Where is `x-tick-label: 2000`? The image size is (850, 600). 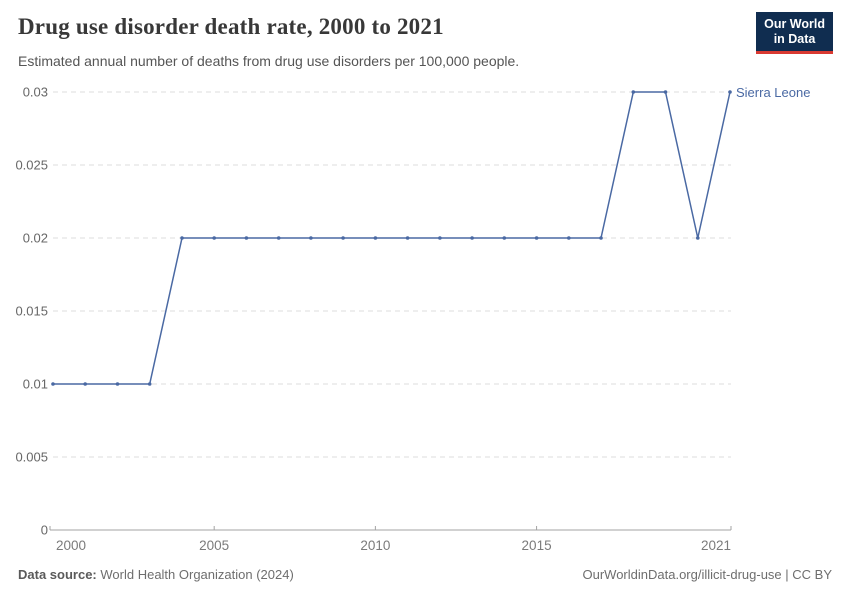 x-tick-label: 2000 is located at coordinates (71, 545).